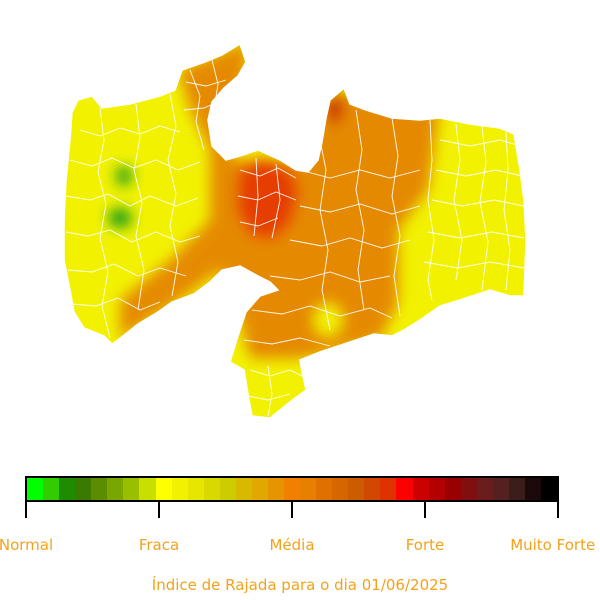  What do you see at coordinates (159, 545) in the screenshot?
I see `scale-label: Fraca` at bounding box center [159, 545].